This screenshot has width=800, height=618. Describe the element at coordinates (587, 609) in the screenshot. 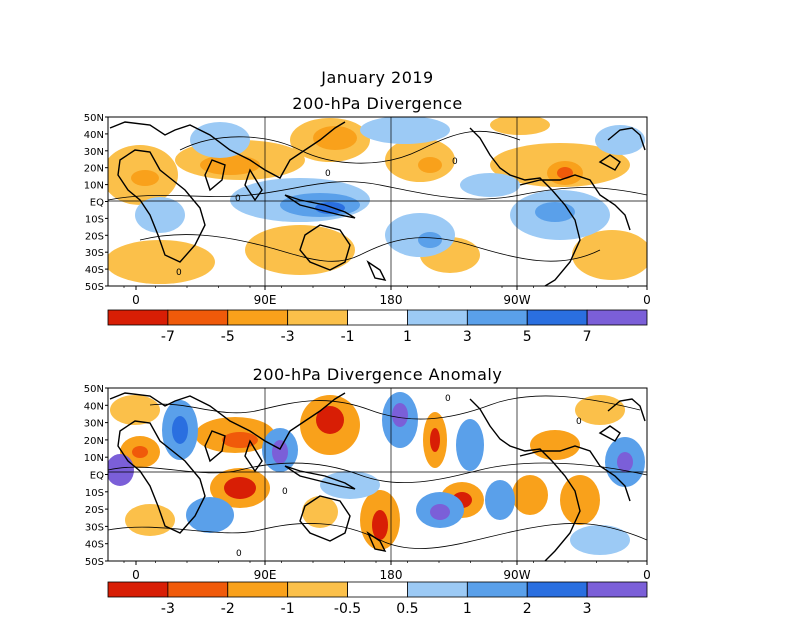

I see `anomaly-colorbar-label: 3` at that location.